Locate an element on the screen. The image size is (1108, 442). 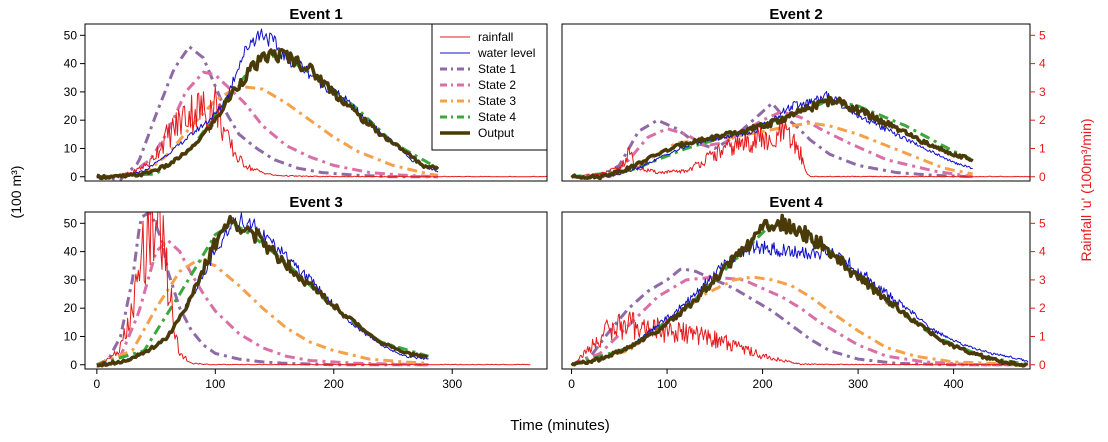
legend-label: Output is located at coordinates (496, 133).